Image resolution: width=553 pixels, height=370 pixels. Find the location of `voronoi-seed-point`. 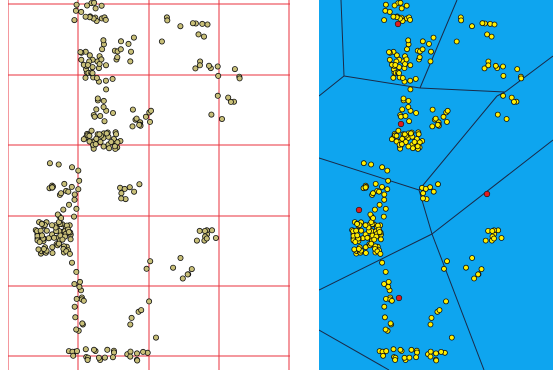

voronoi-seed-point is located at coordinates (359, 210).